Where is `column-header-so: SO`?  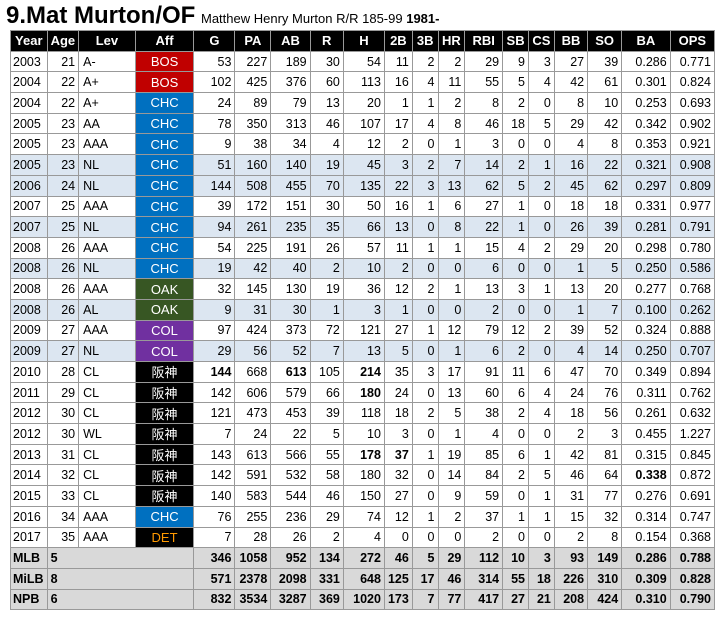
column-header-so: SO is located at coordinates (605, 41).